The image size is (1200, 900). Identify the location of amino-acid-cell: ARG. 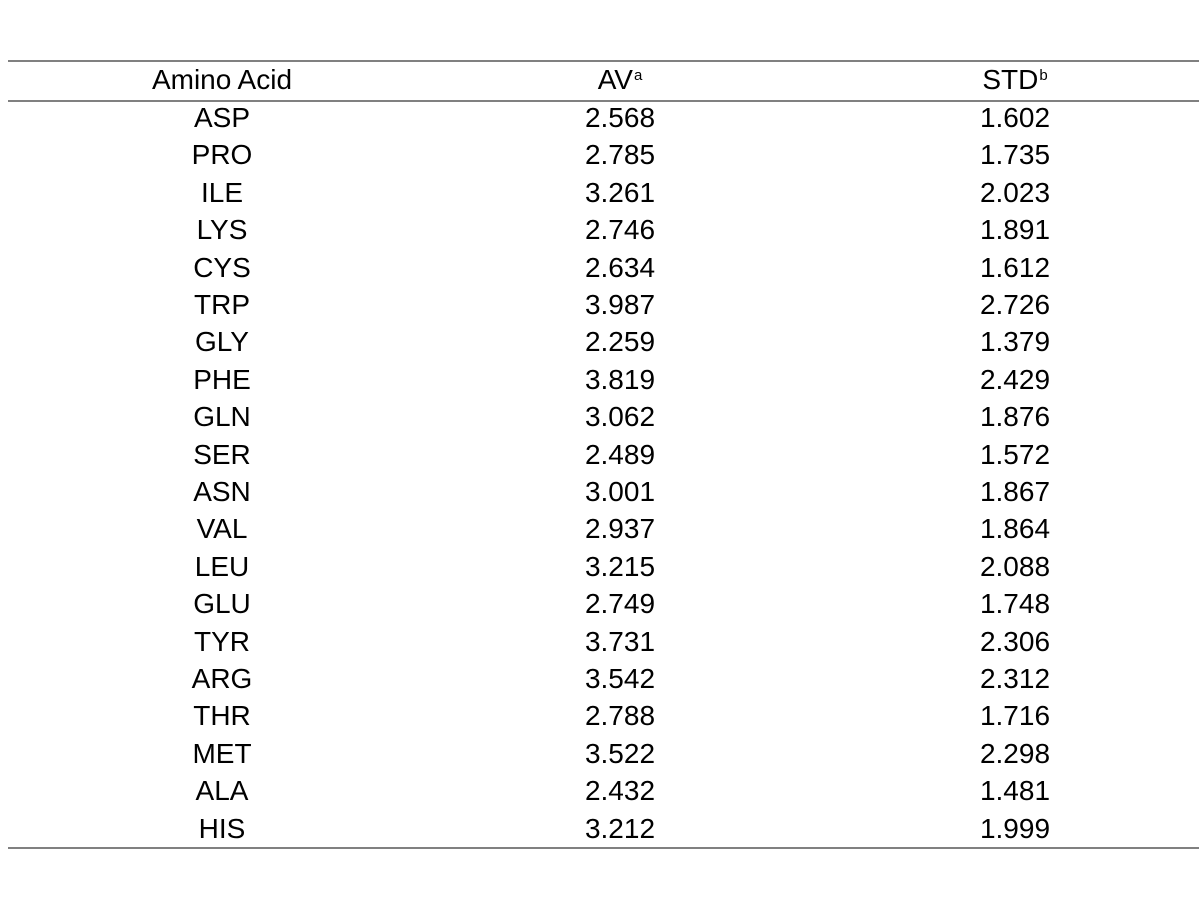
(222, 678).